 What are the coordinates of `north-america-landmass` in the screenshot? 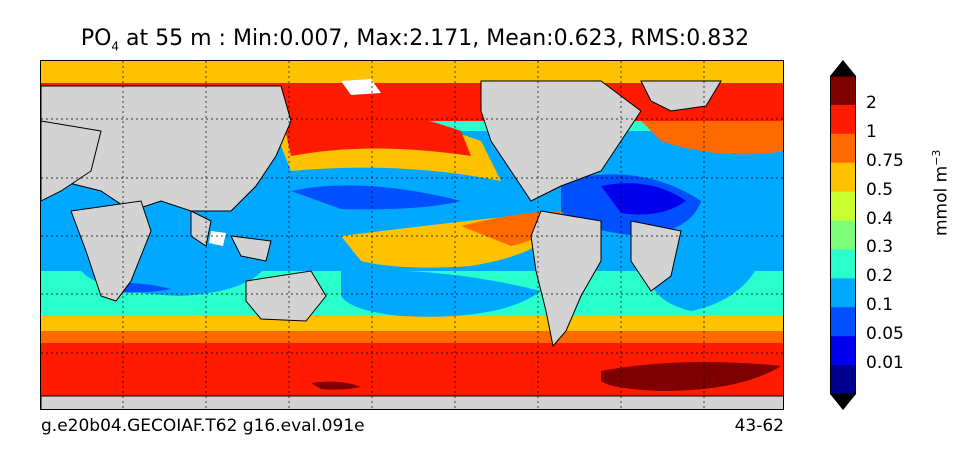 It's located at (561, 141).